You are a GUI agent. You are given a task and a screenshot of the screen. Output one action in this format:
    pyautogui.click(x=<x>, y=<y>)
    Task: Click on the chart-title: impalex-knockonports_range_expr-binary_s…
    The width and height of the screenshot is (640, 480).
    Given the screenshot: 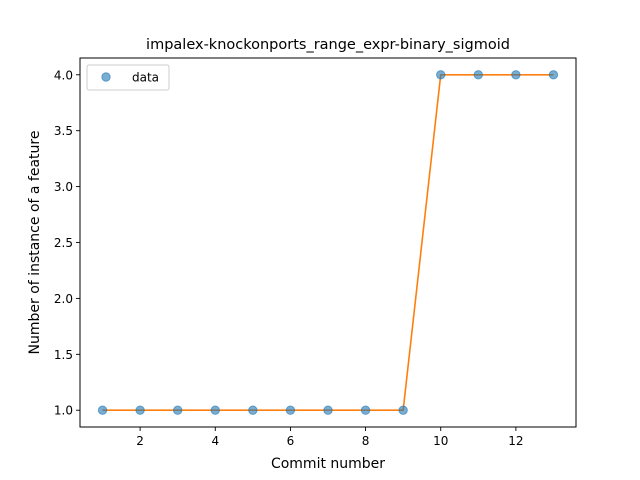 What is the action you would take?
    pyautogui.click(x=328, y=45)
    